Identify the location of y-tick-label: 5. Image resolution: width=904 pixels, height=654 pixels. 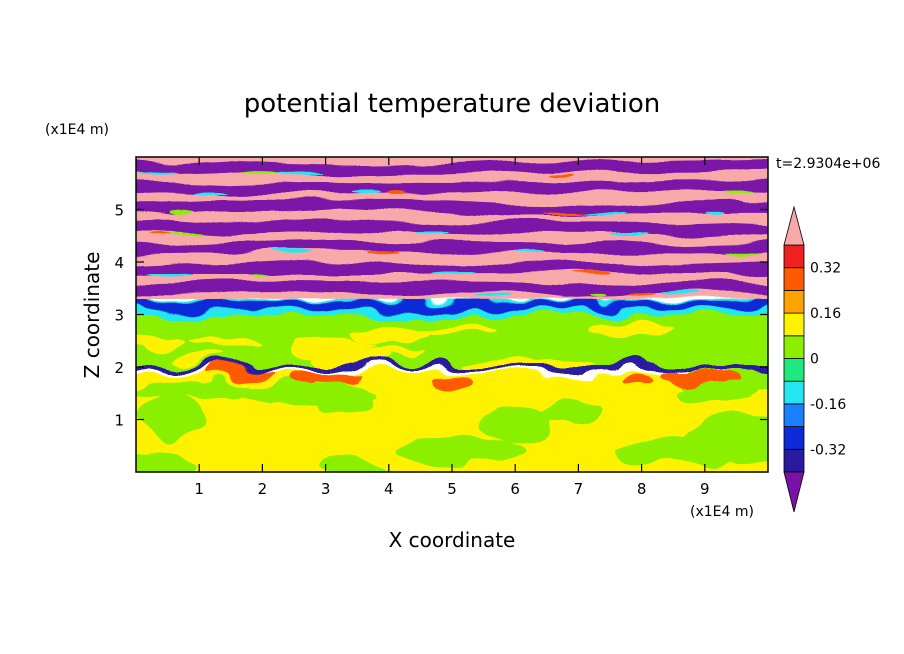
(119, 211).